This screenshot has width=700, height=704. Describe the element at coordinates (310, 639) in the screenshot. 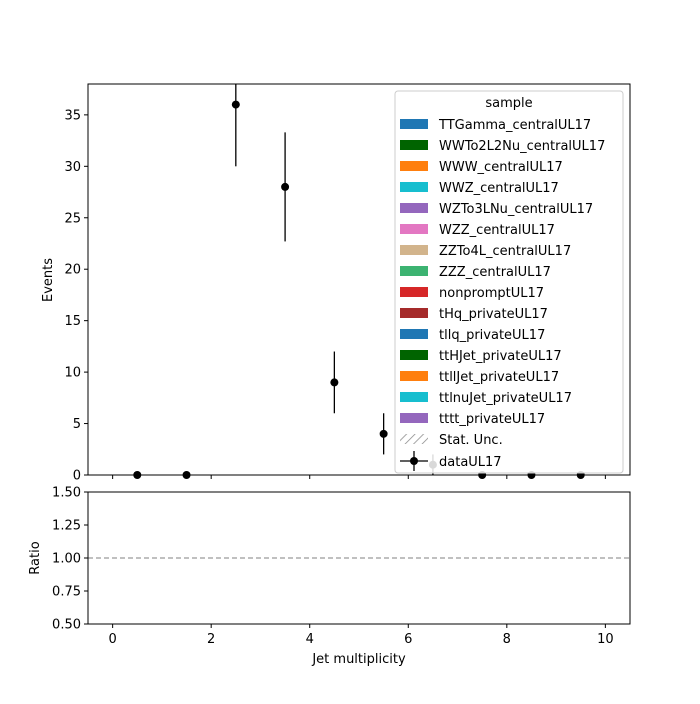

I see `x-tick-label: 4` at that location.